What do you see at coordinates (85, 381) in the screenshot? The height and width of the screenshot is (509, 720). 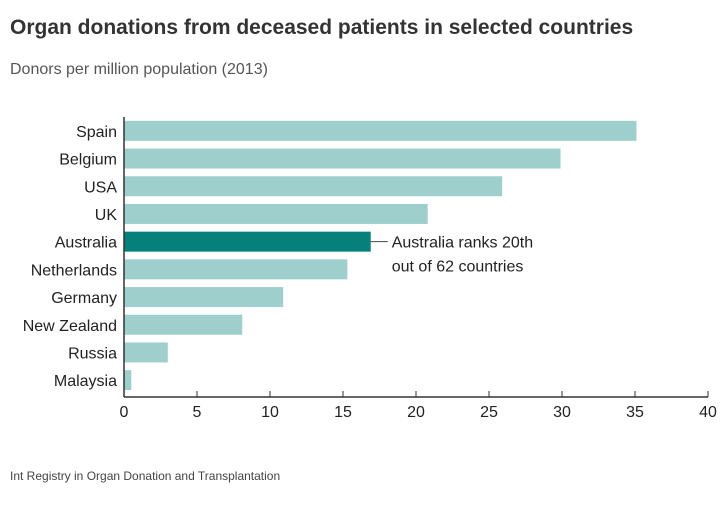 I see `category-label-malaysia: Malaysia` at bounding box center [85, 381].